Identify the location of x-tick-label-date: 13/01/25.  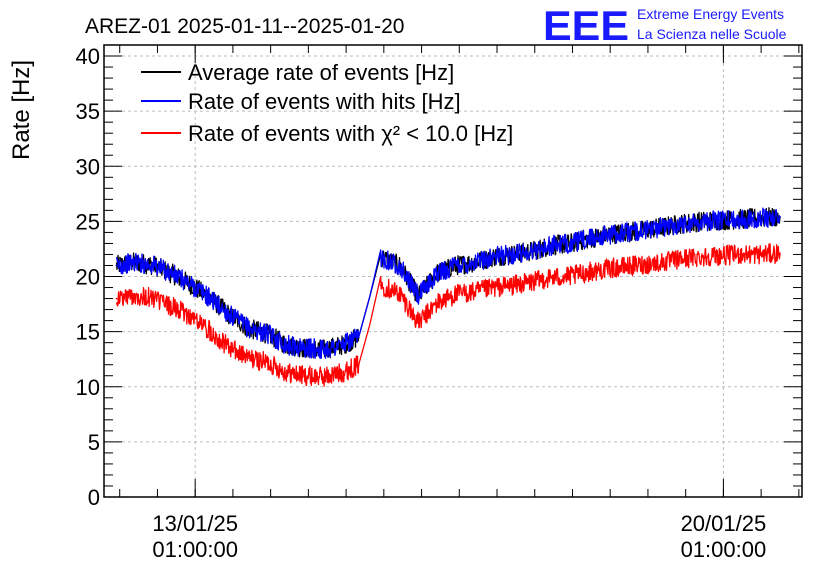
(195, 523).